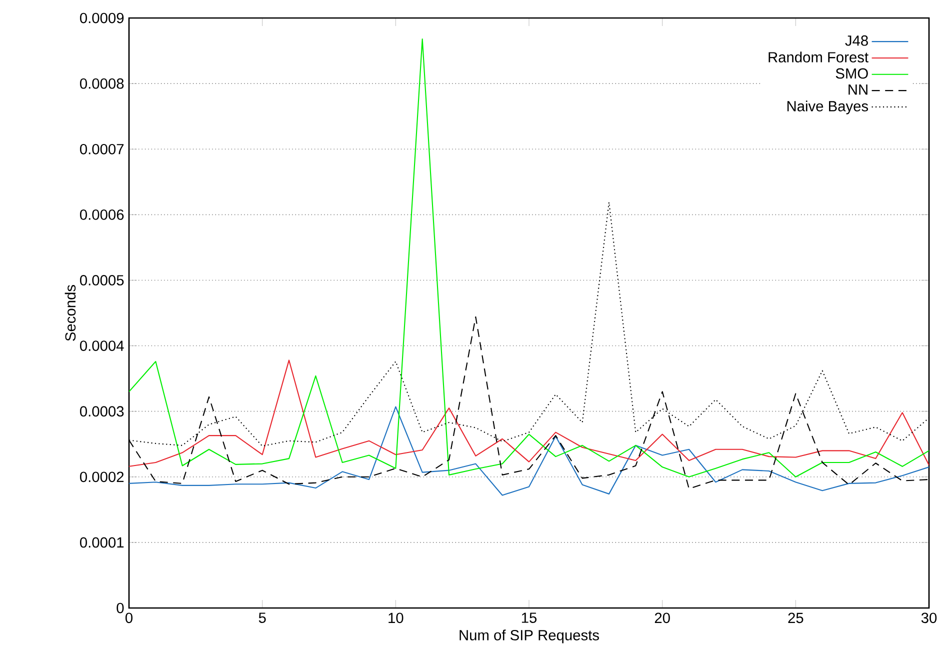 The height and width of the screenshot is (668, 944). What do you see at coordinates (796, 618) in the screenshot?
I see `x-tick-label: 25` at bounding box center [796, 618].